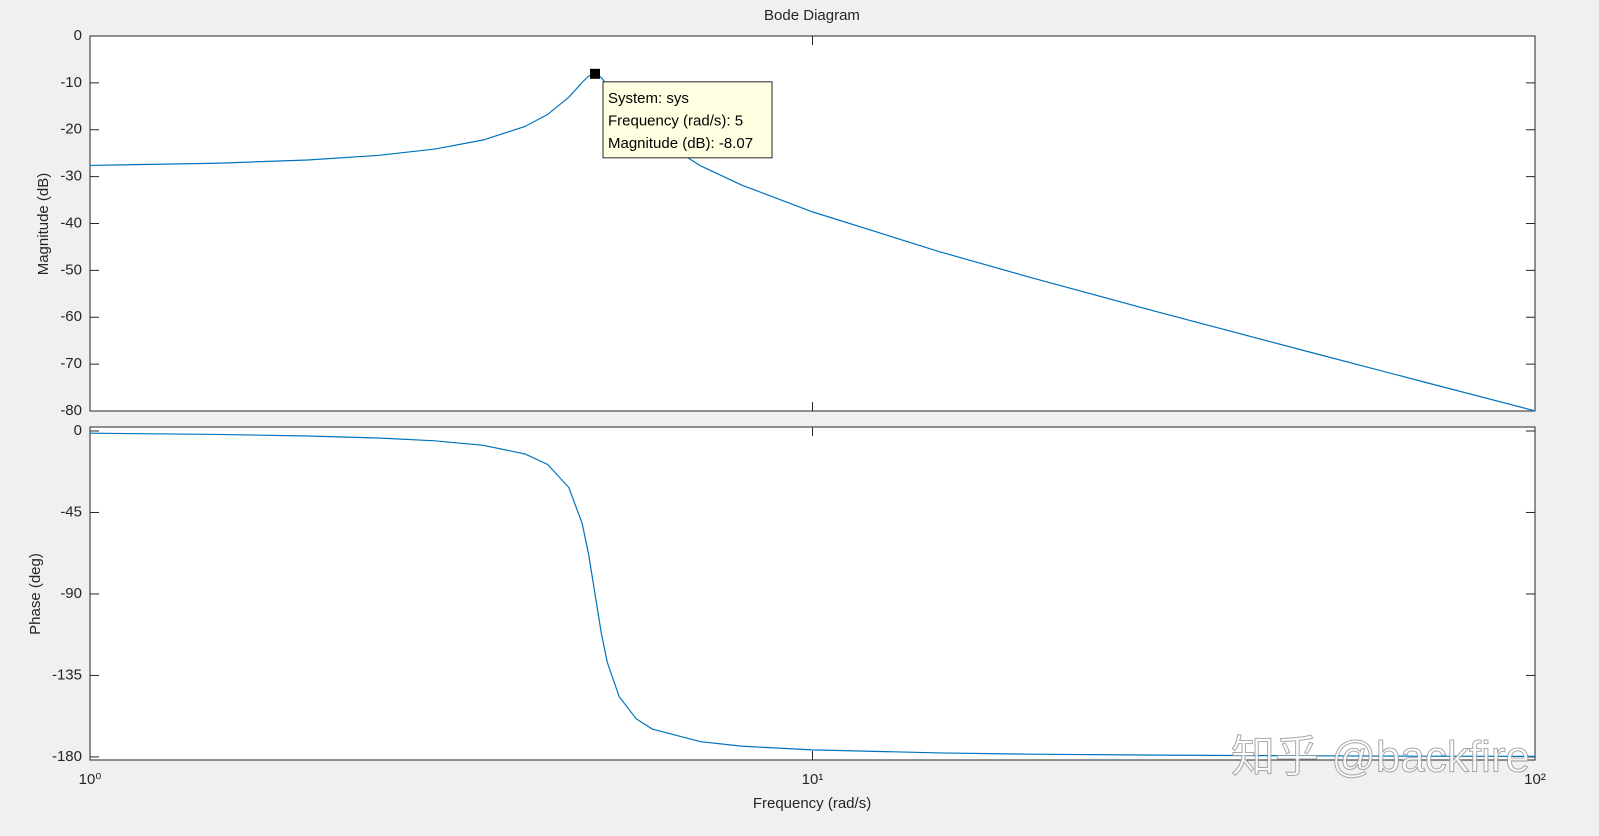 The image size is (1599, 836). What do you see at coordinates (1380, 757) in the screenshot?
I see `watermark: 知乎 @backfire` at bounding box center [1380, 757].